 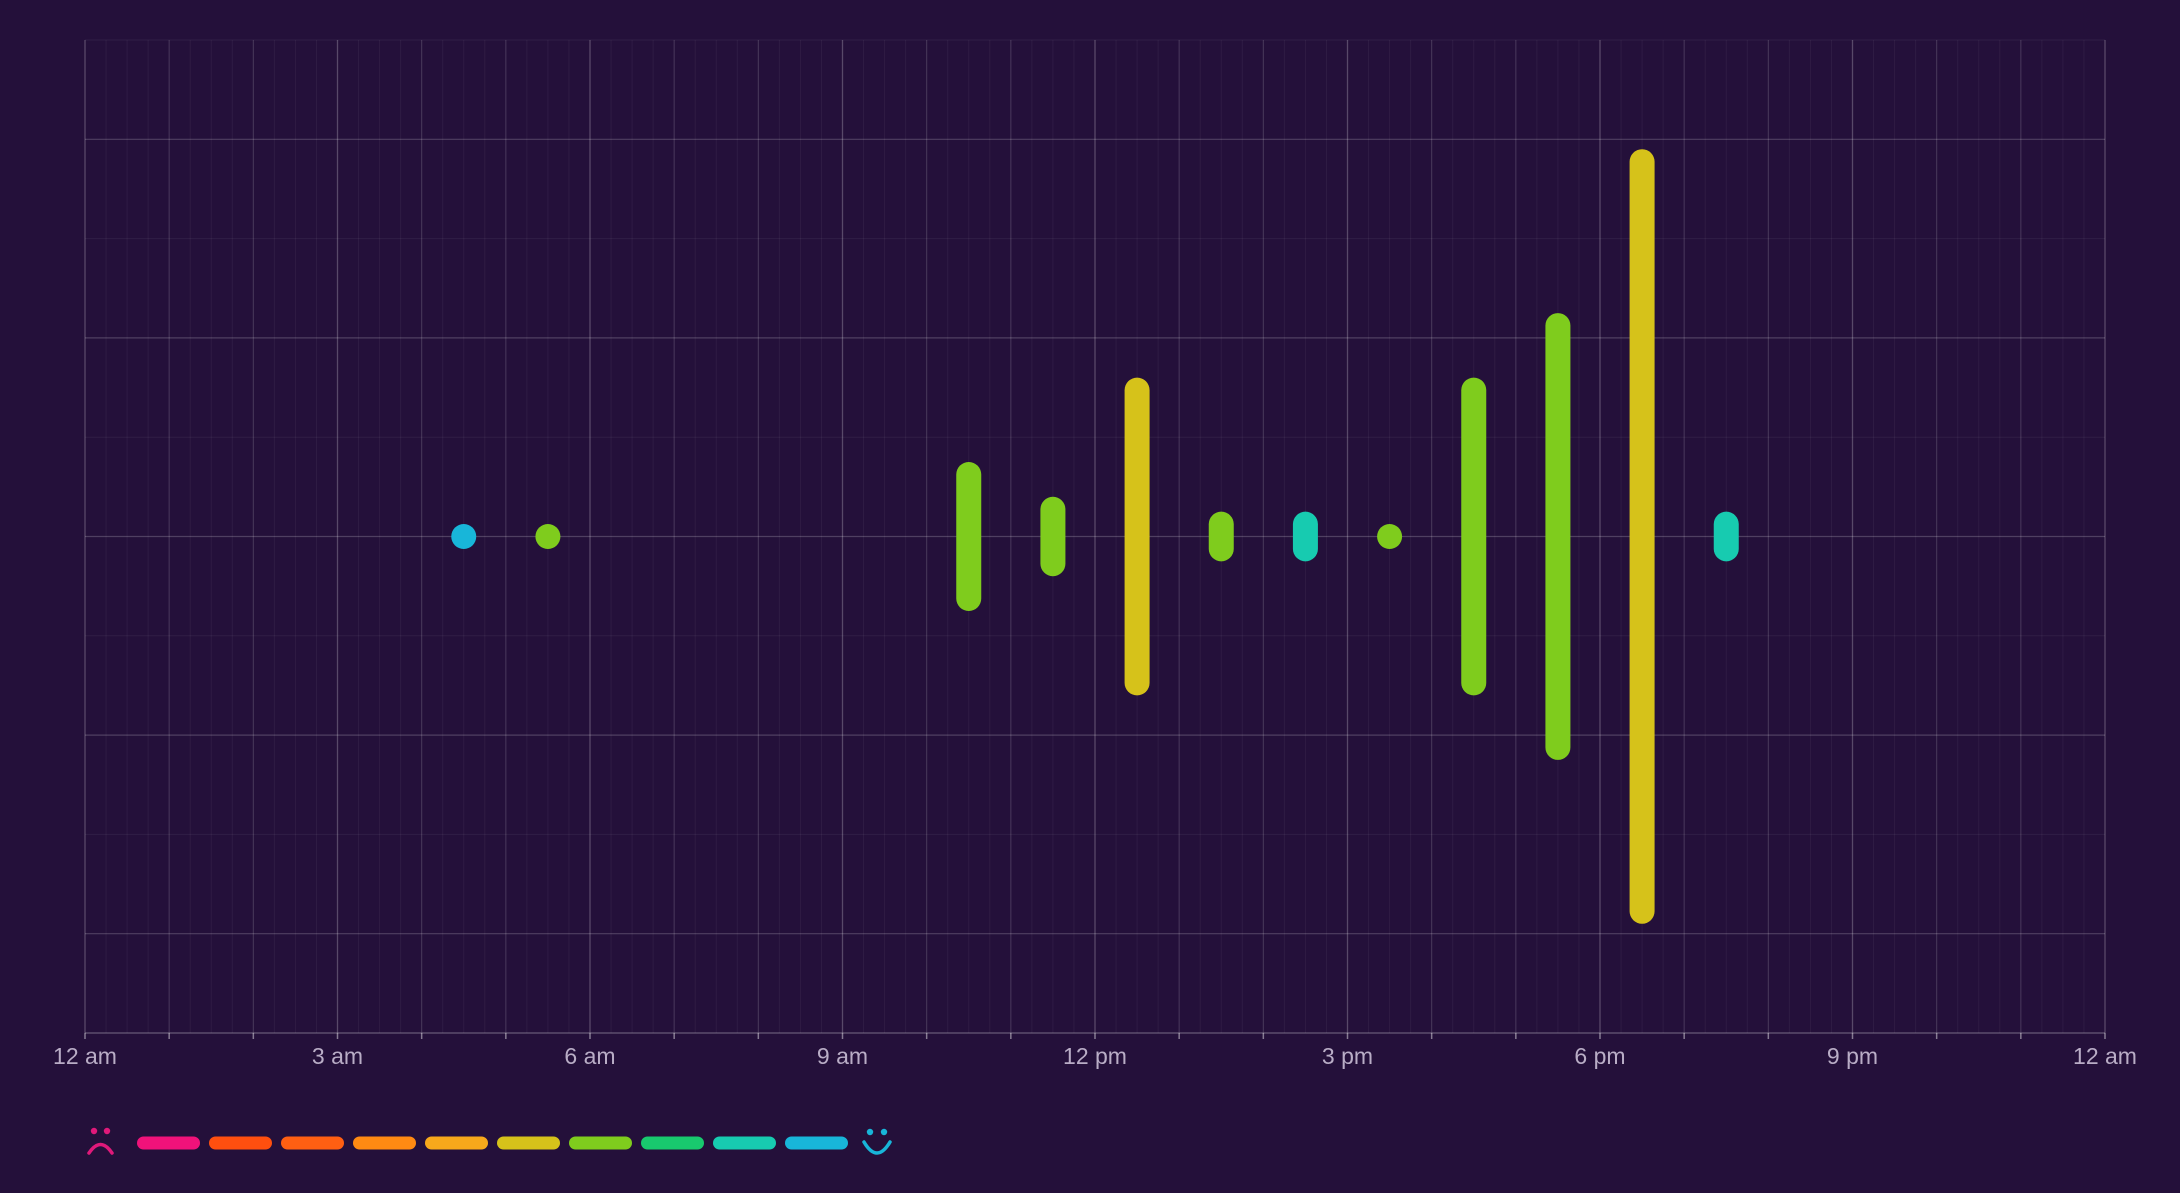 What do you see at coordinates (100, 1148) in the screenshot?
I see `sad-face-mouth` at bounding box center [100, 1148].